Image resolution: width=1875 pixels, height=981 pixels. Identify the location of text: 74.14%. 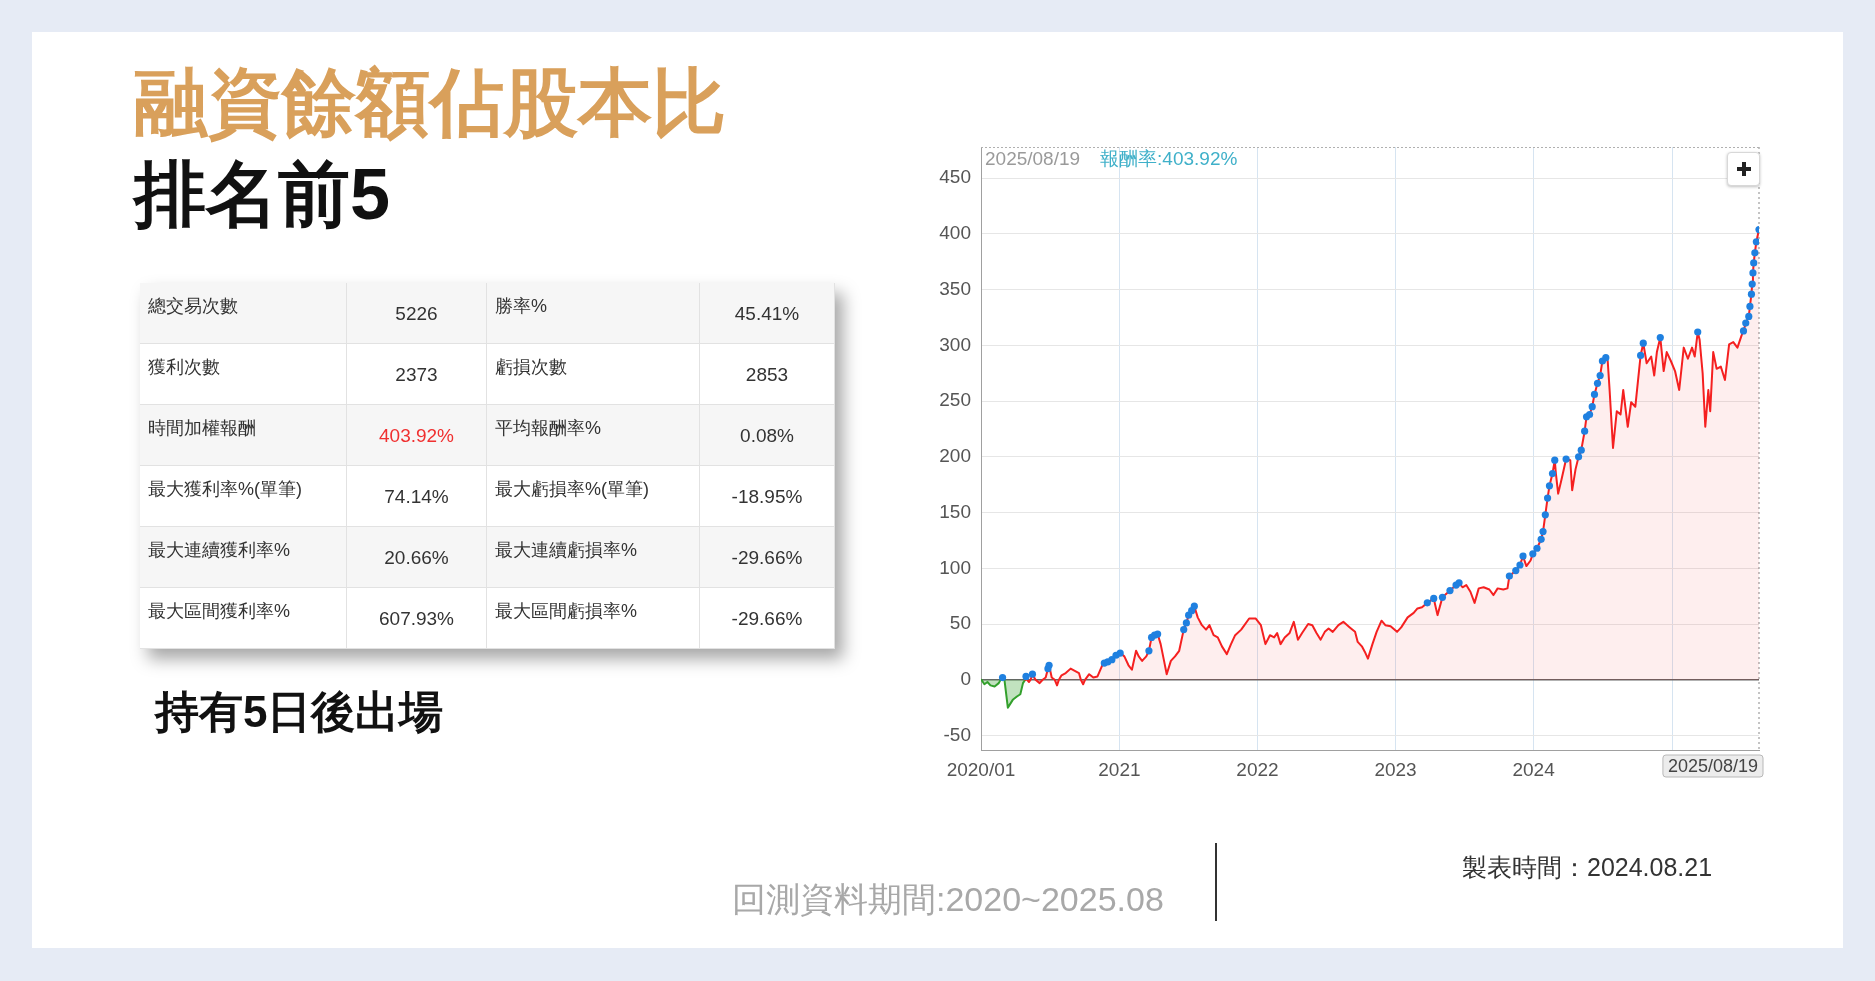
(416, 497).